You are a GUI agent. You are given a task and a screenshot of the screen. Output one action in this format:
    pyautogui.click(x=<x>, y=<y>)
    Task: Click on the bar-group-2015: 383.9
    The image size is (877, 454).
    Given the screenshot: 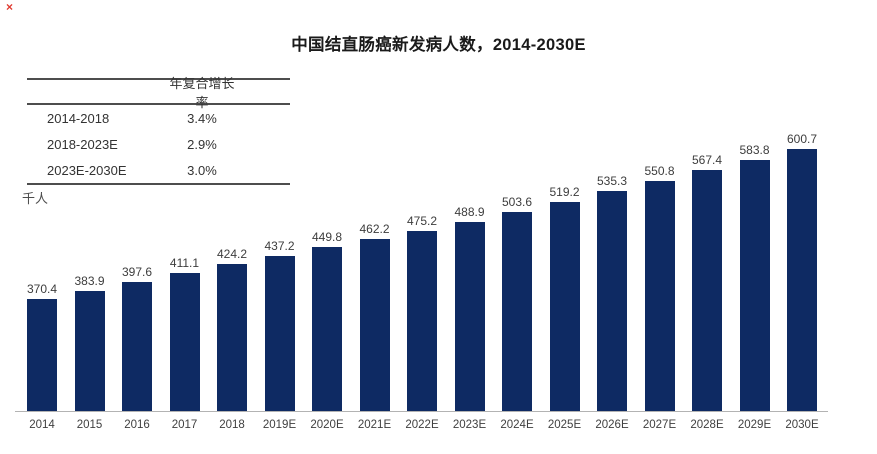 What is the action you would take?
    pyautogui.click(x=89, y=342)
    